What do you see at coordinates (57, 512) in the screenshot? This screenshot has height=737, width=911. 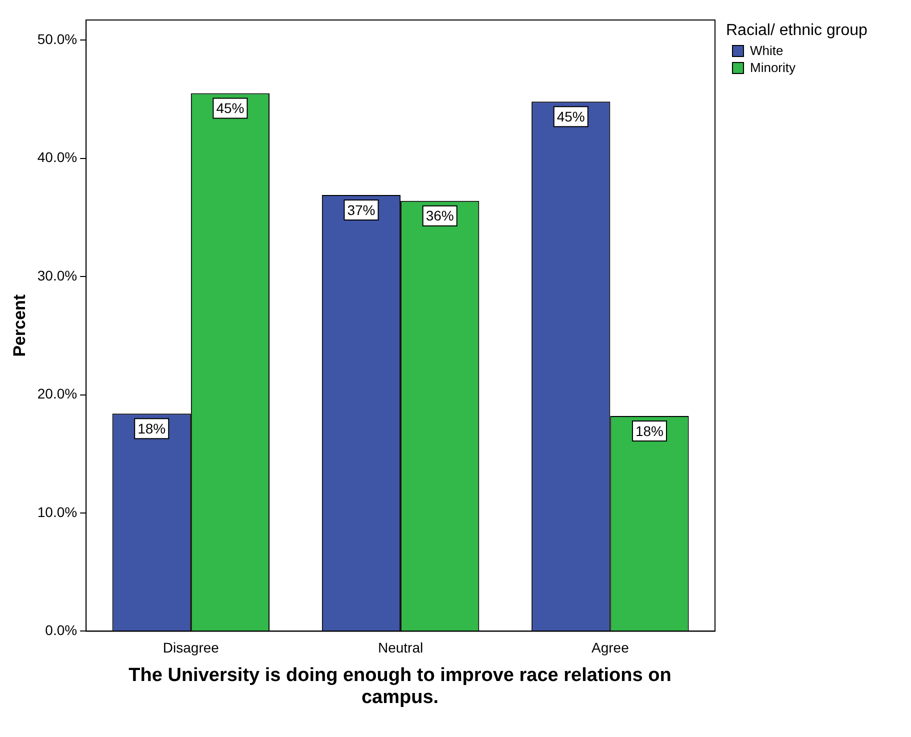 I see `y-tick-label: 10.0%` at bounding box center [57, 512].